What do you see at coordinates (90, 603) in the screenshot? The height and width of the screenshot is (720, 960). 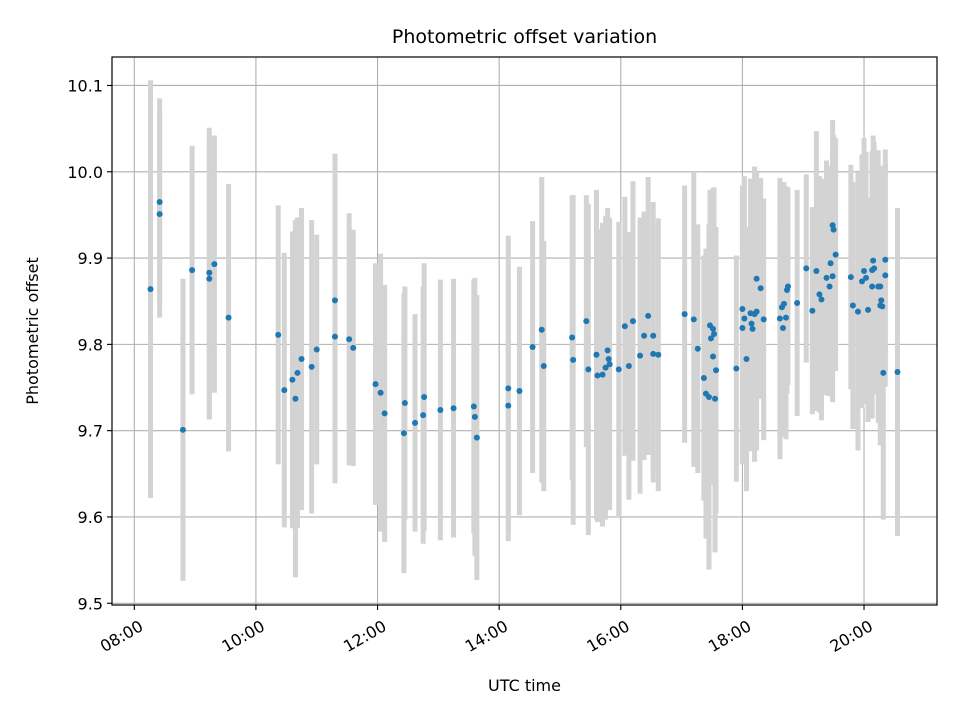 I see `y-tick-label: 9.5` at bounding box center [90, 603].